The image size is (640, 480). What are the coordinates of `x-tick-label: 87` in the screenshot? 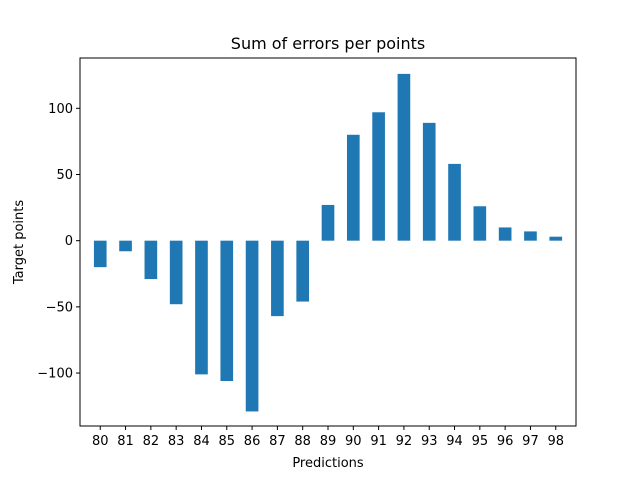 It's located at (277, 441).